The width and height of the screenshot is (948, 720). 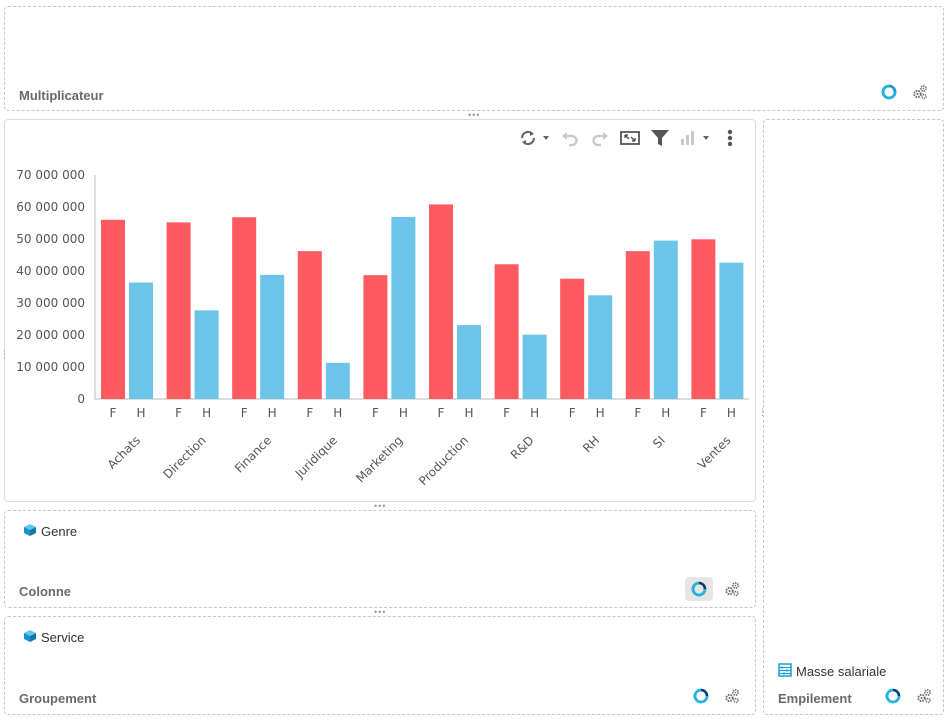 What do you see at coordinates (50, 271) in the screenshot?
I see `y-tick-label: 40 000 000` at bounding box center [50, 271].